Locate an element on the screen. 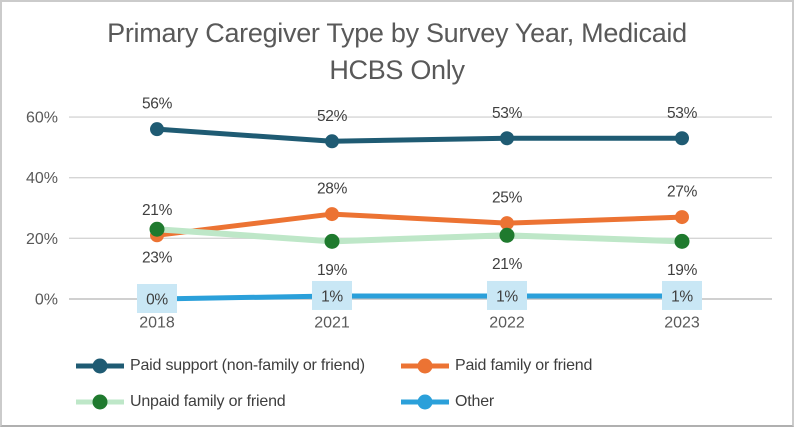 This screenshot has height=427, width=794. marker-paid-support-non-family-or-friend-2023 is located at coordinates (682, 138).